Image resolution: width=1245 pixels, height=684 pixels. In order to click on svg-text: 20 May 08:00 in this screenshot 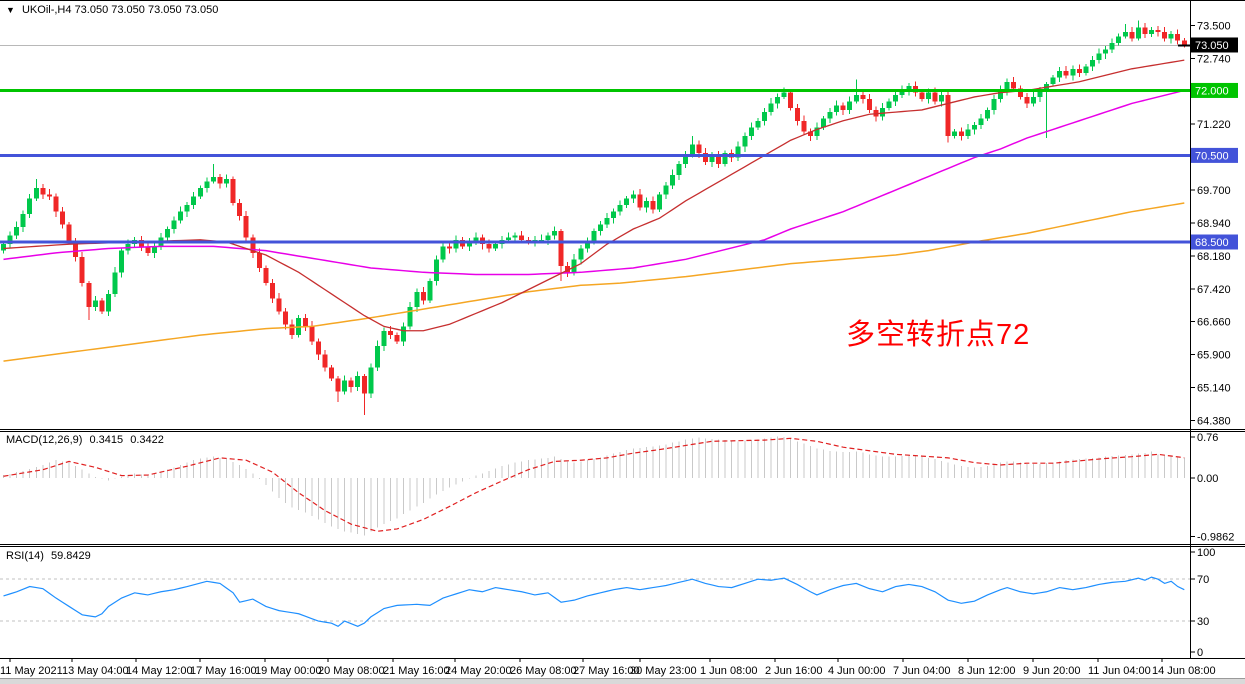, I will do `click(351, 671)`.